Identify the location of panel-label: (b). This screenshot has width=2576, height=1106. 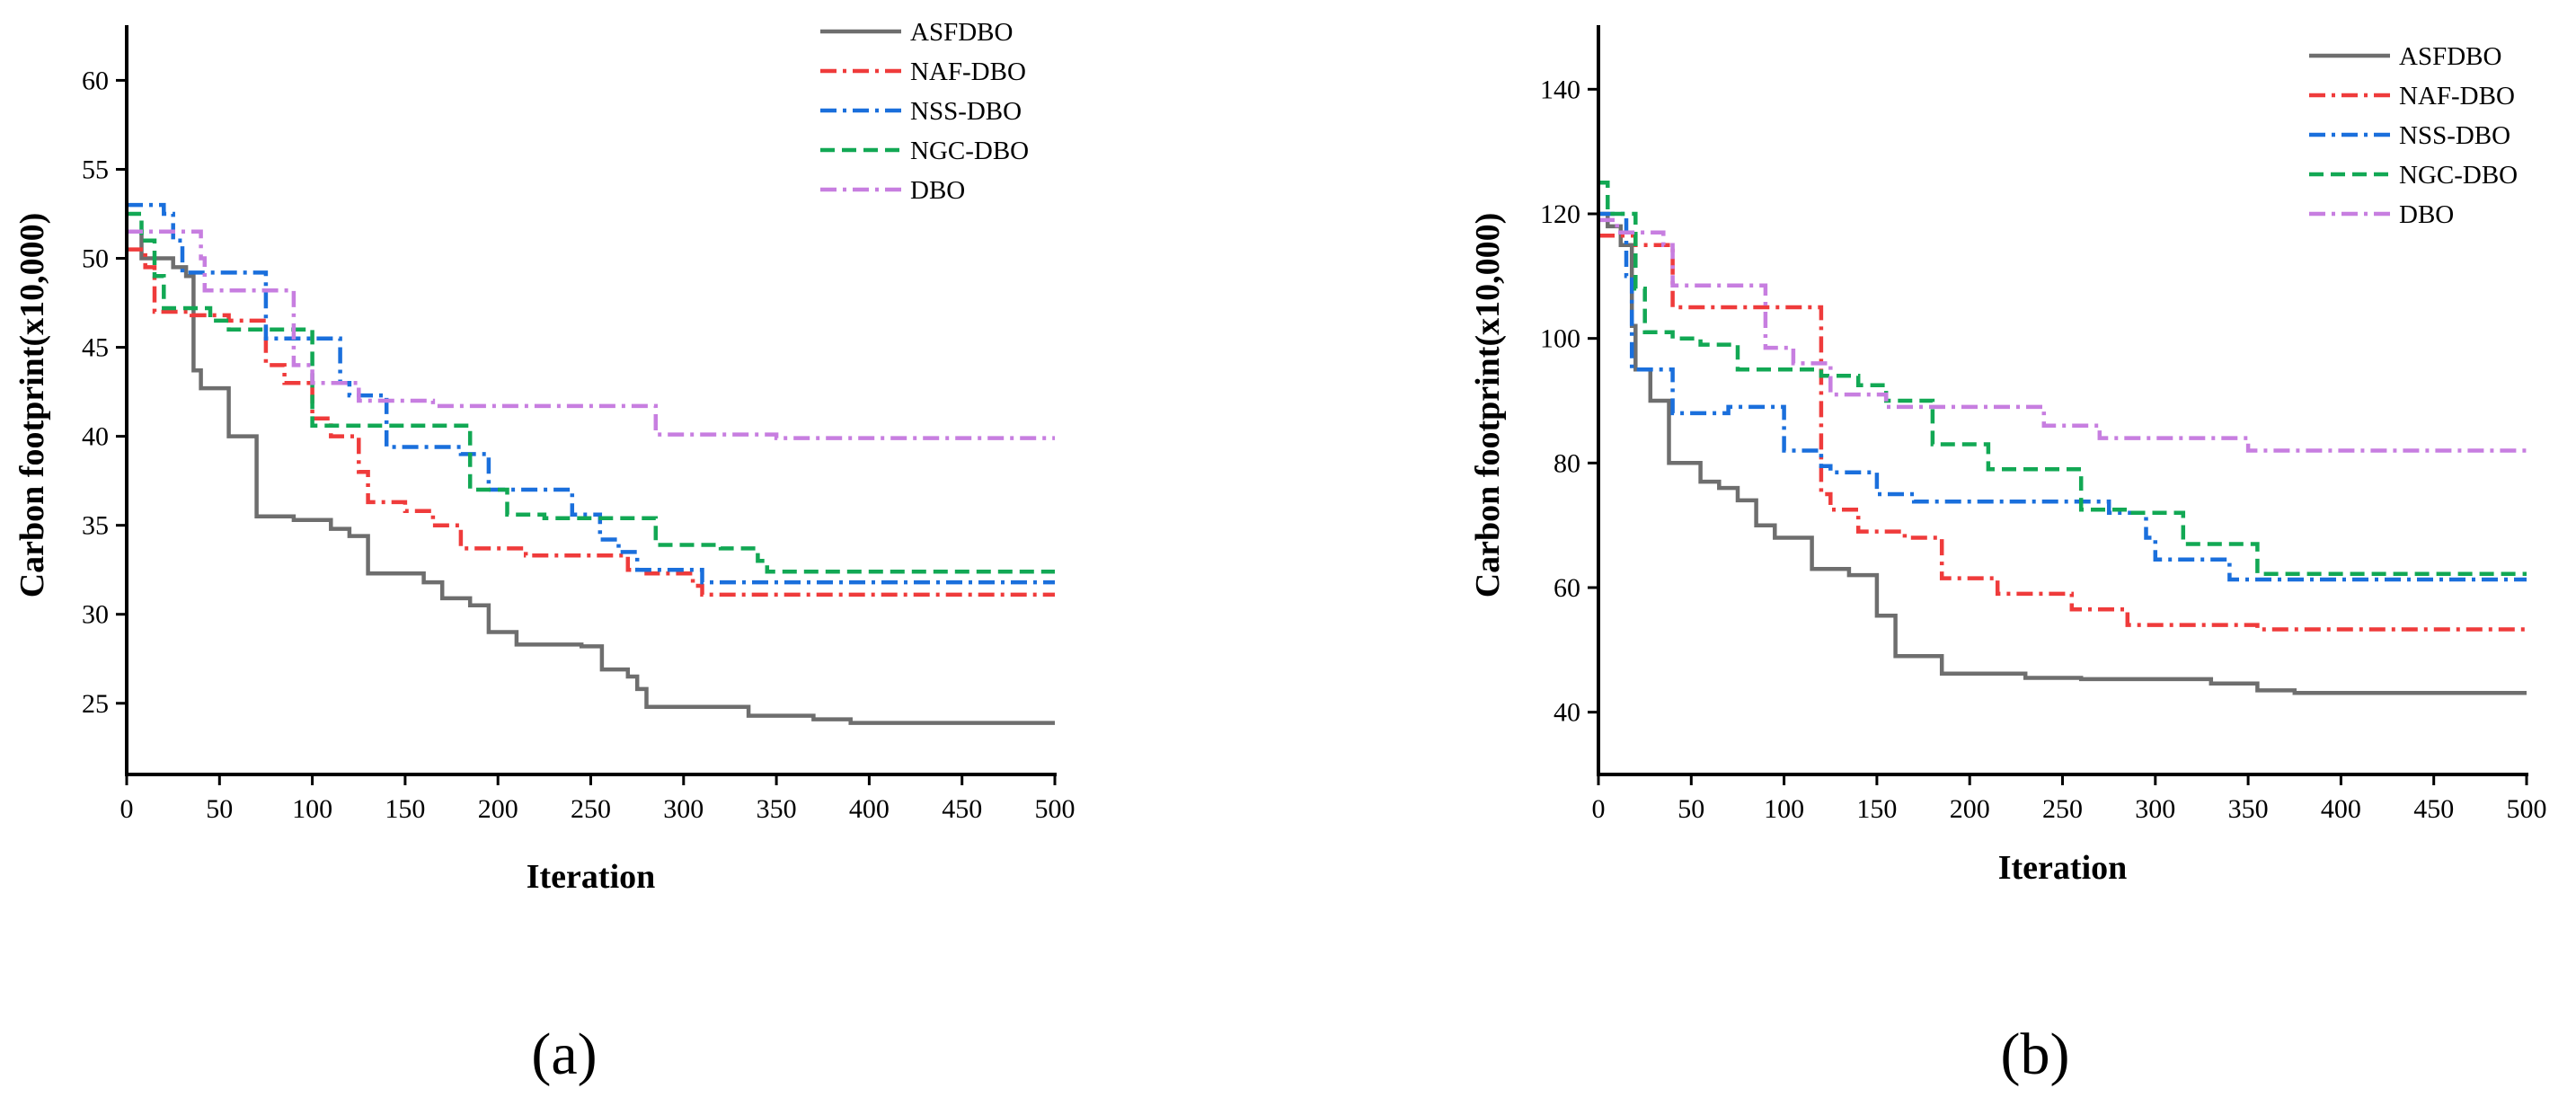
(2036, 1055).